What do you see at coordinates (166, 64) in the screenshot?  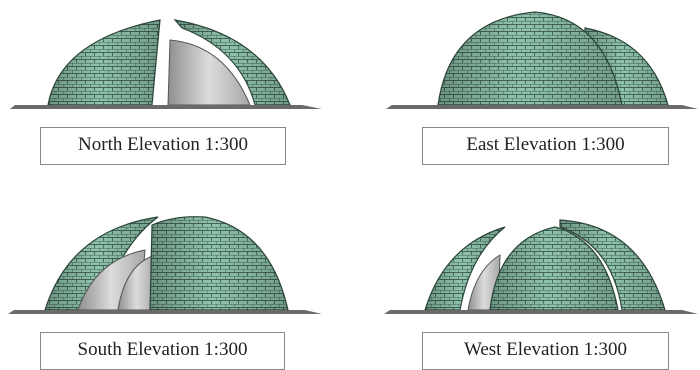 I see `north-elevation-drawing` at bounding box center [166, 64].